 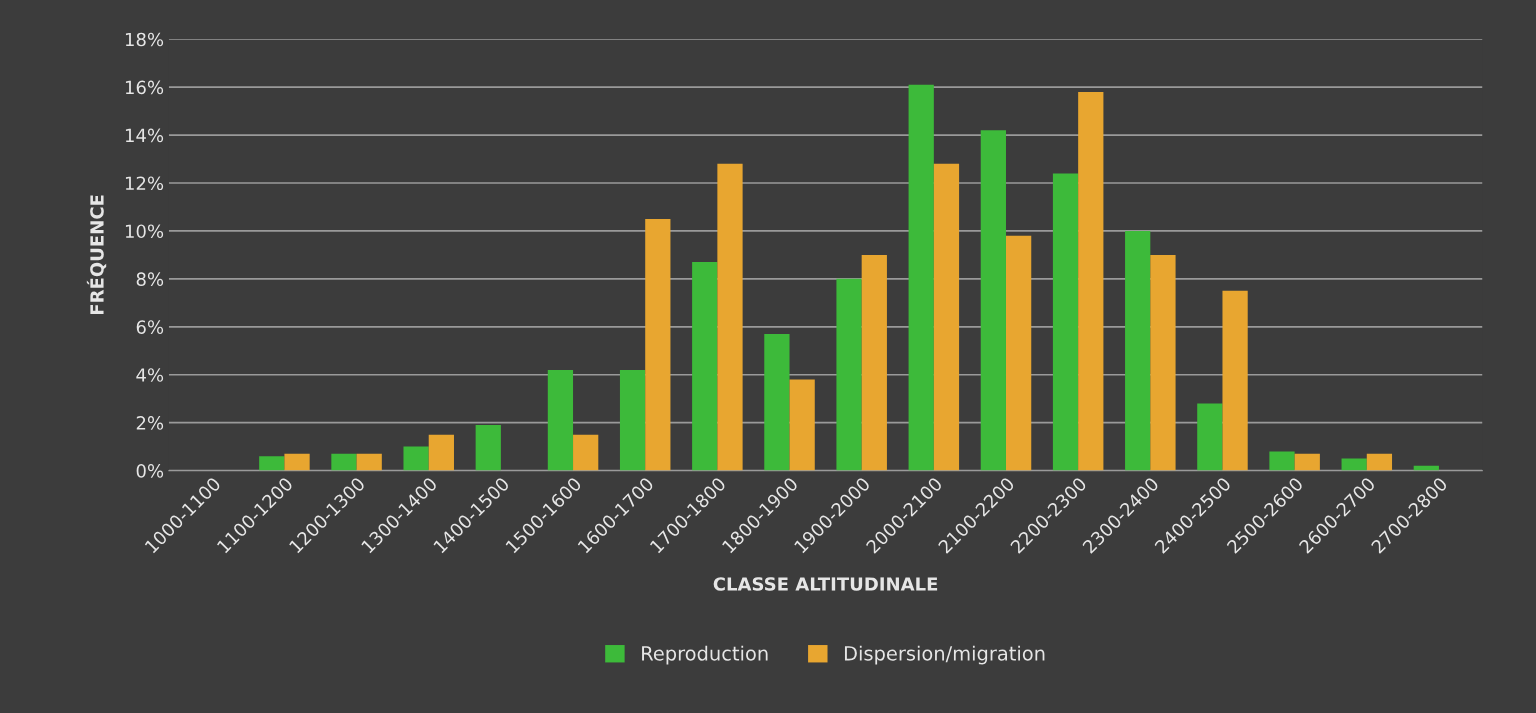 What do you see at coordinates (144, 231) in the screenshot?
I see `y-tick-label: 10%` at bounding box center [144, 231].